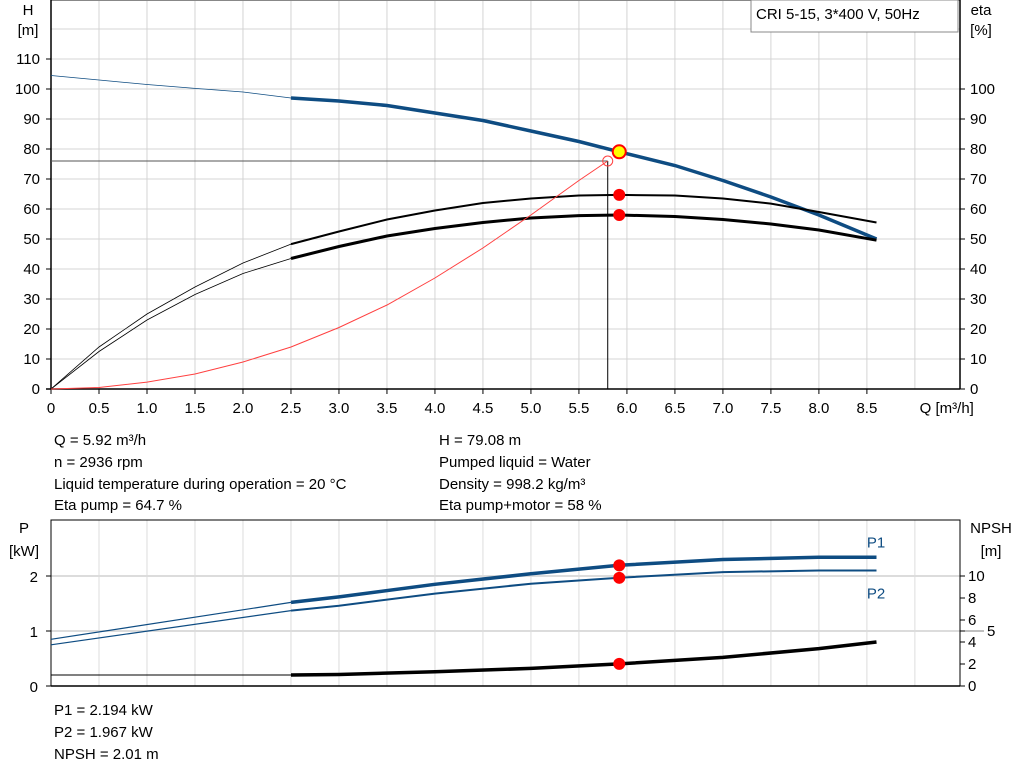 The width and height of the screenshot is (1024, 781). Describe the element at coordinates (674, 408) in the screenshot. I see `x-tick-label: 6.5` at that location.